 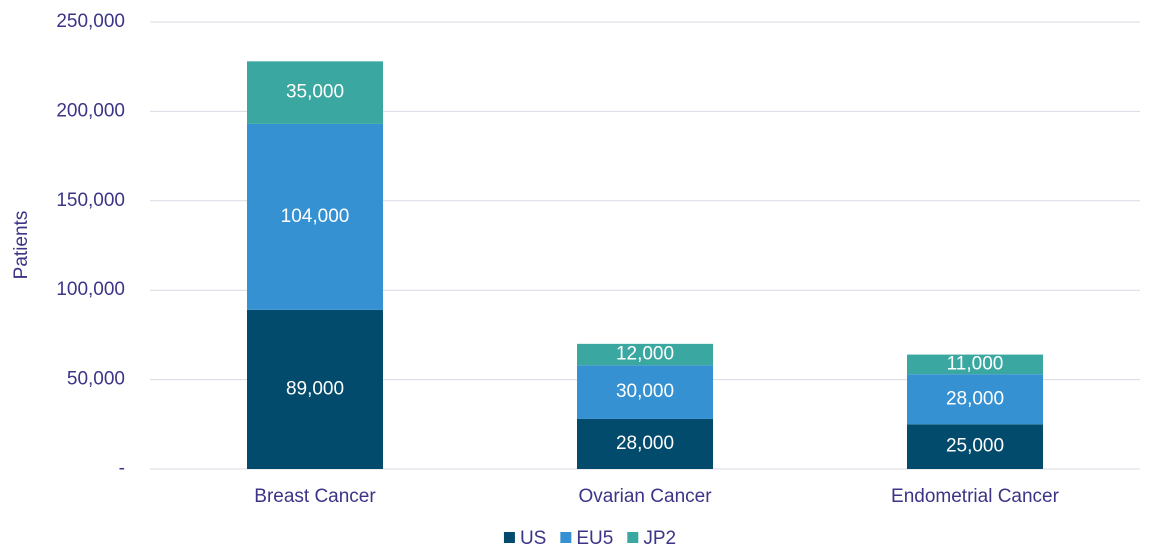 I want to click on data-label: 25,000, so click(x=975, y=446).